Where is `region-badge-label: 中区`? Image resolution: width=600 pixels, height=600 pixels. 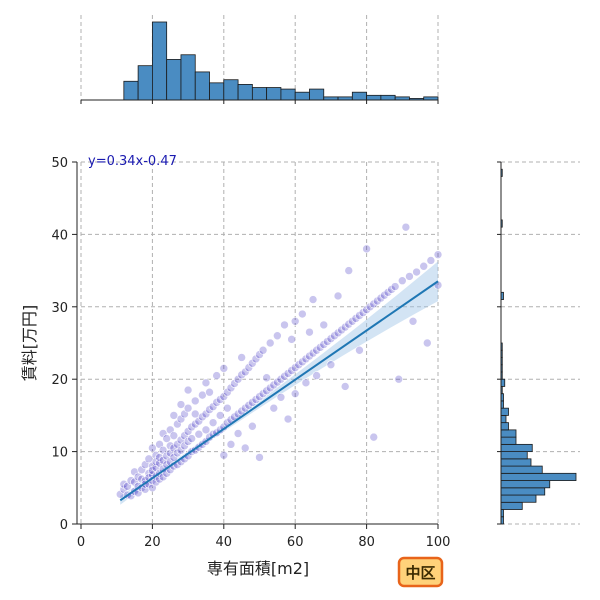
region-badge-label: 中区 is located at coordinates (420, 573).